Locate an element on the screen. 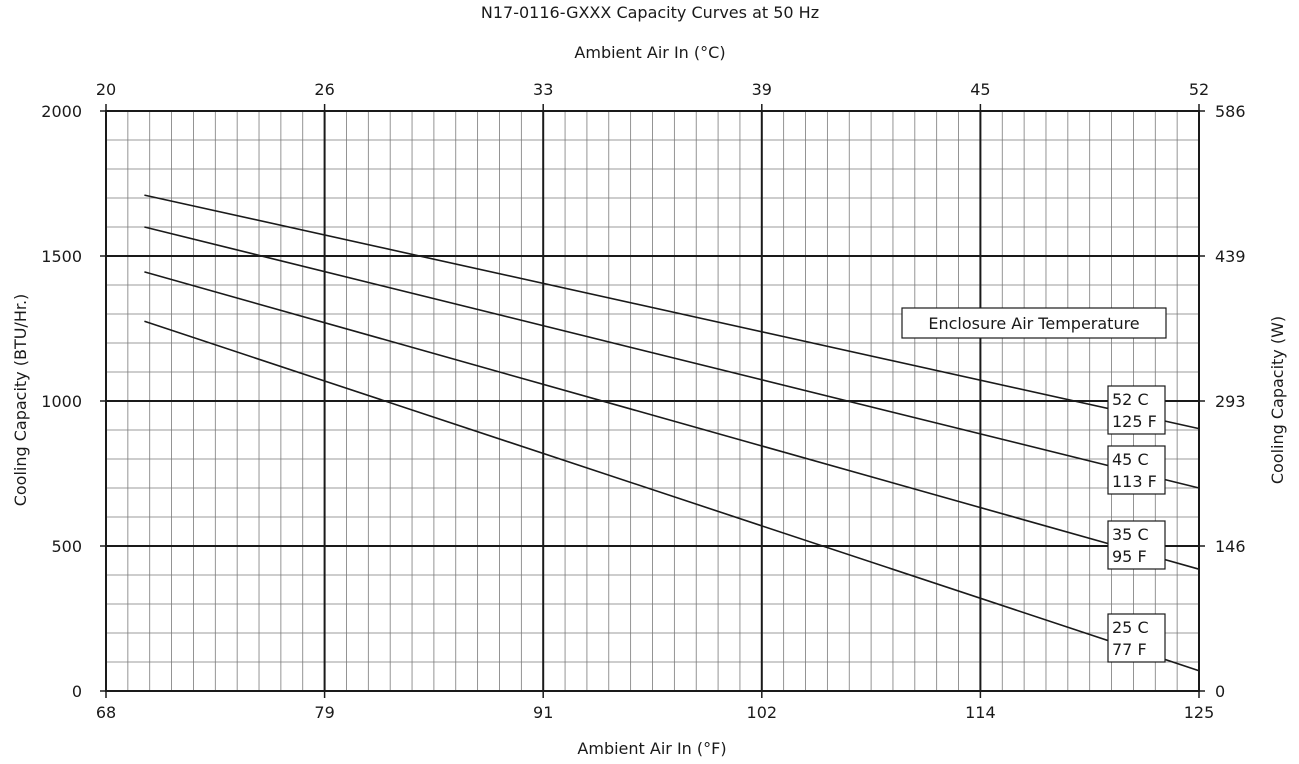 The width and height of the screenshot is (1299, 764). x2-tick-labels: 20 26 33 39 45 52 is located at coordinates (652, 95).